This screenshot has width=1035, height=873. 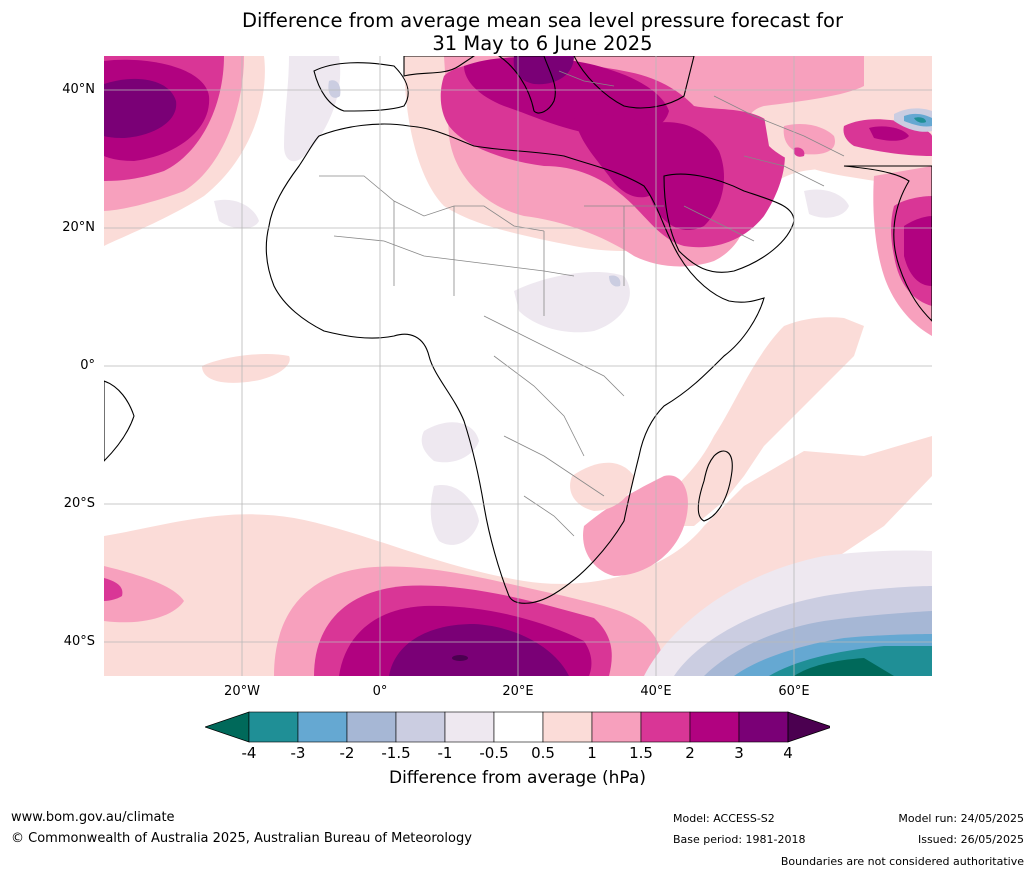 What do you see at coordinates (517, 778) in the screenshot?
I see `colorbar-label: Difference from average (hPa)` at bounding box center [517, 778].